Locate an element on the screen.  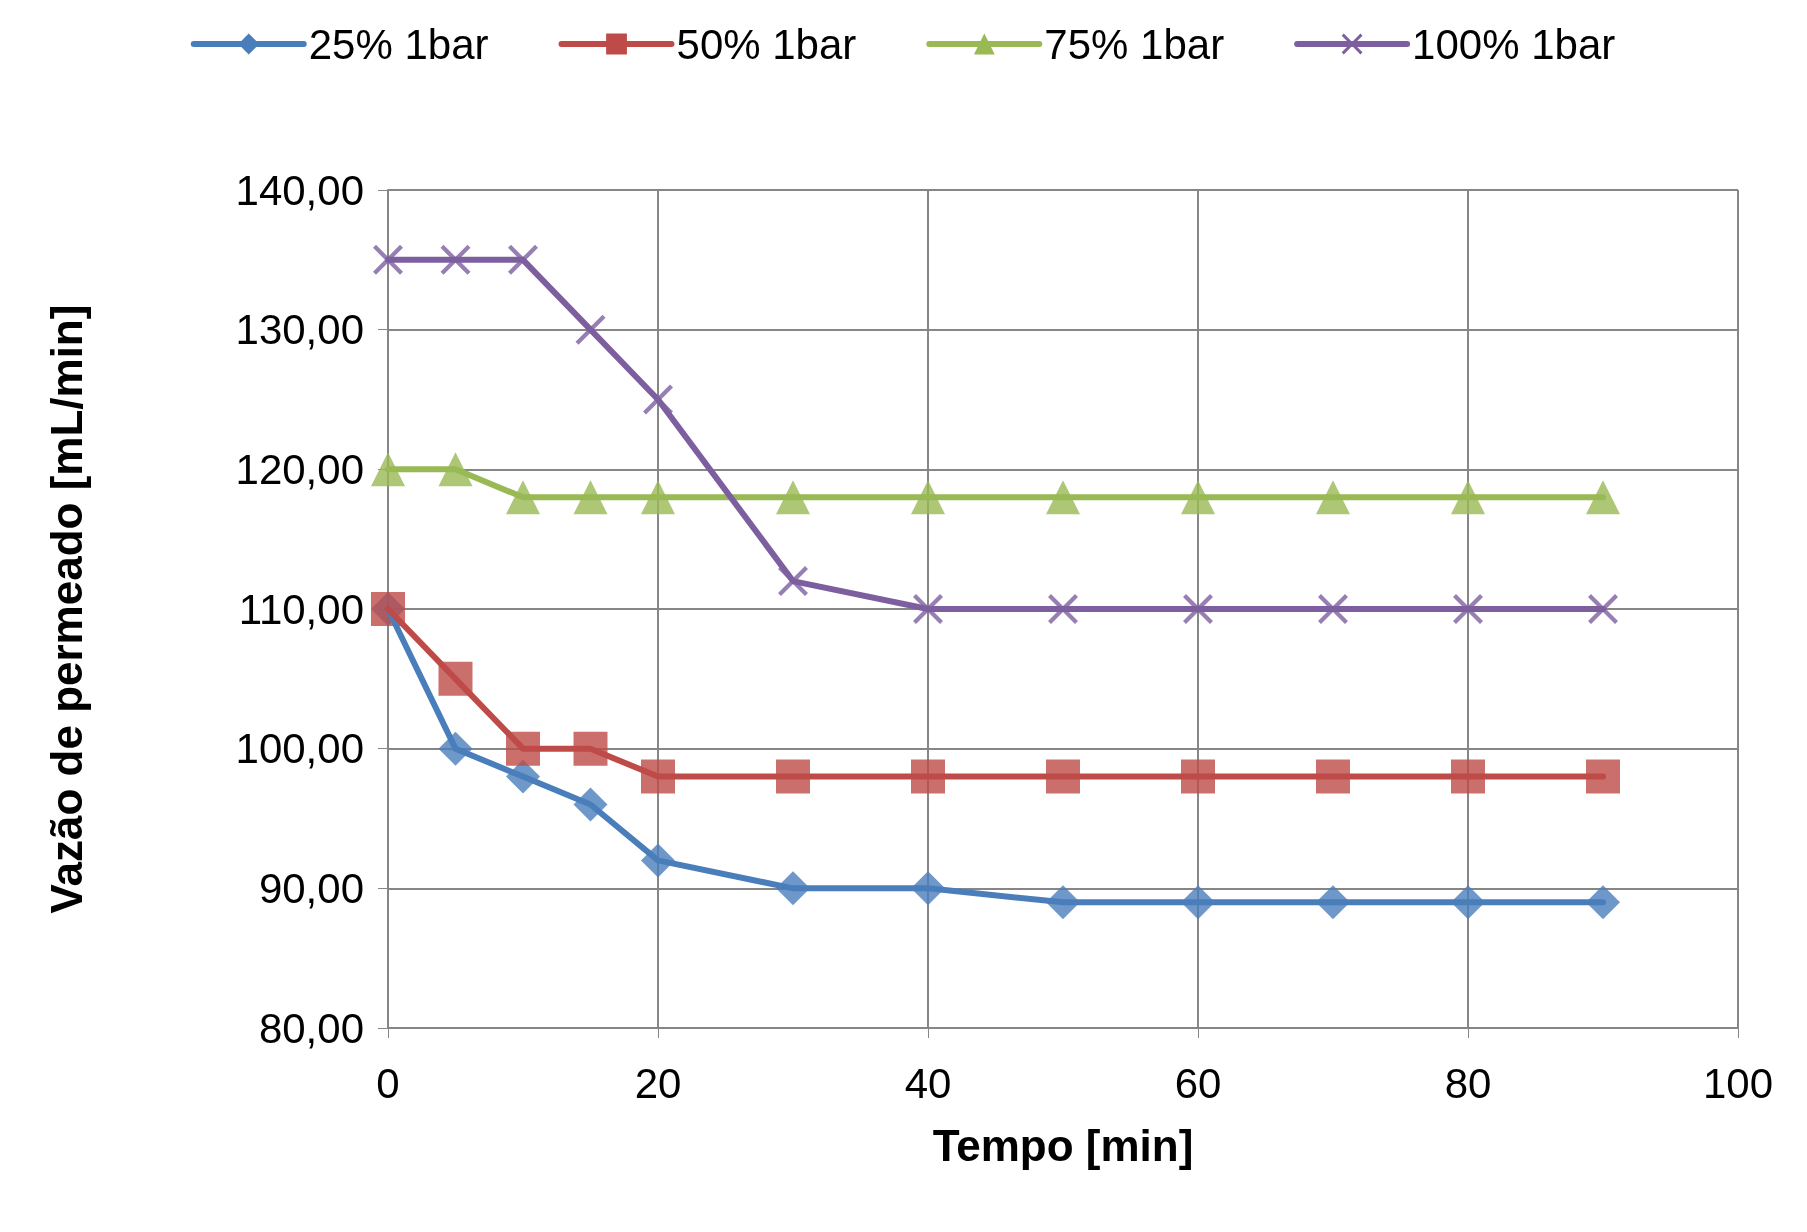
legend-label: 100% 1bar is located at coordinates (1514, 44).